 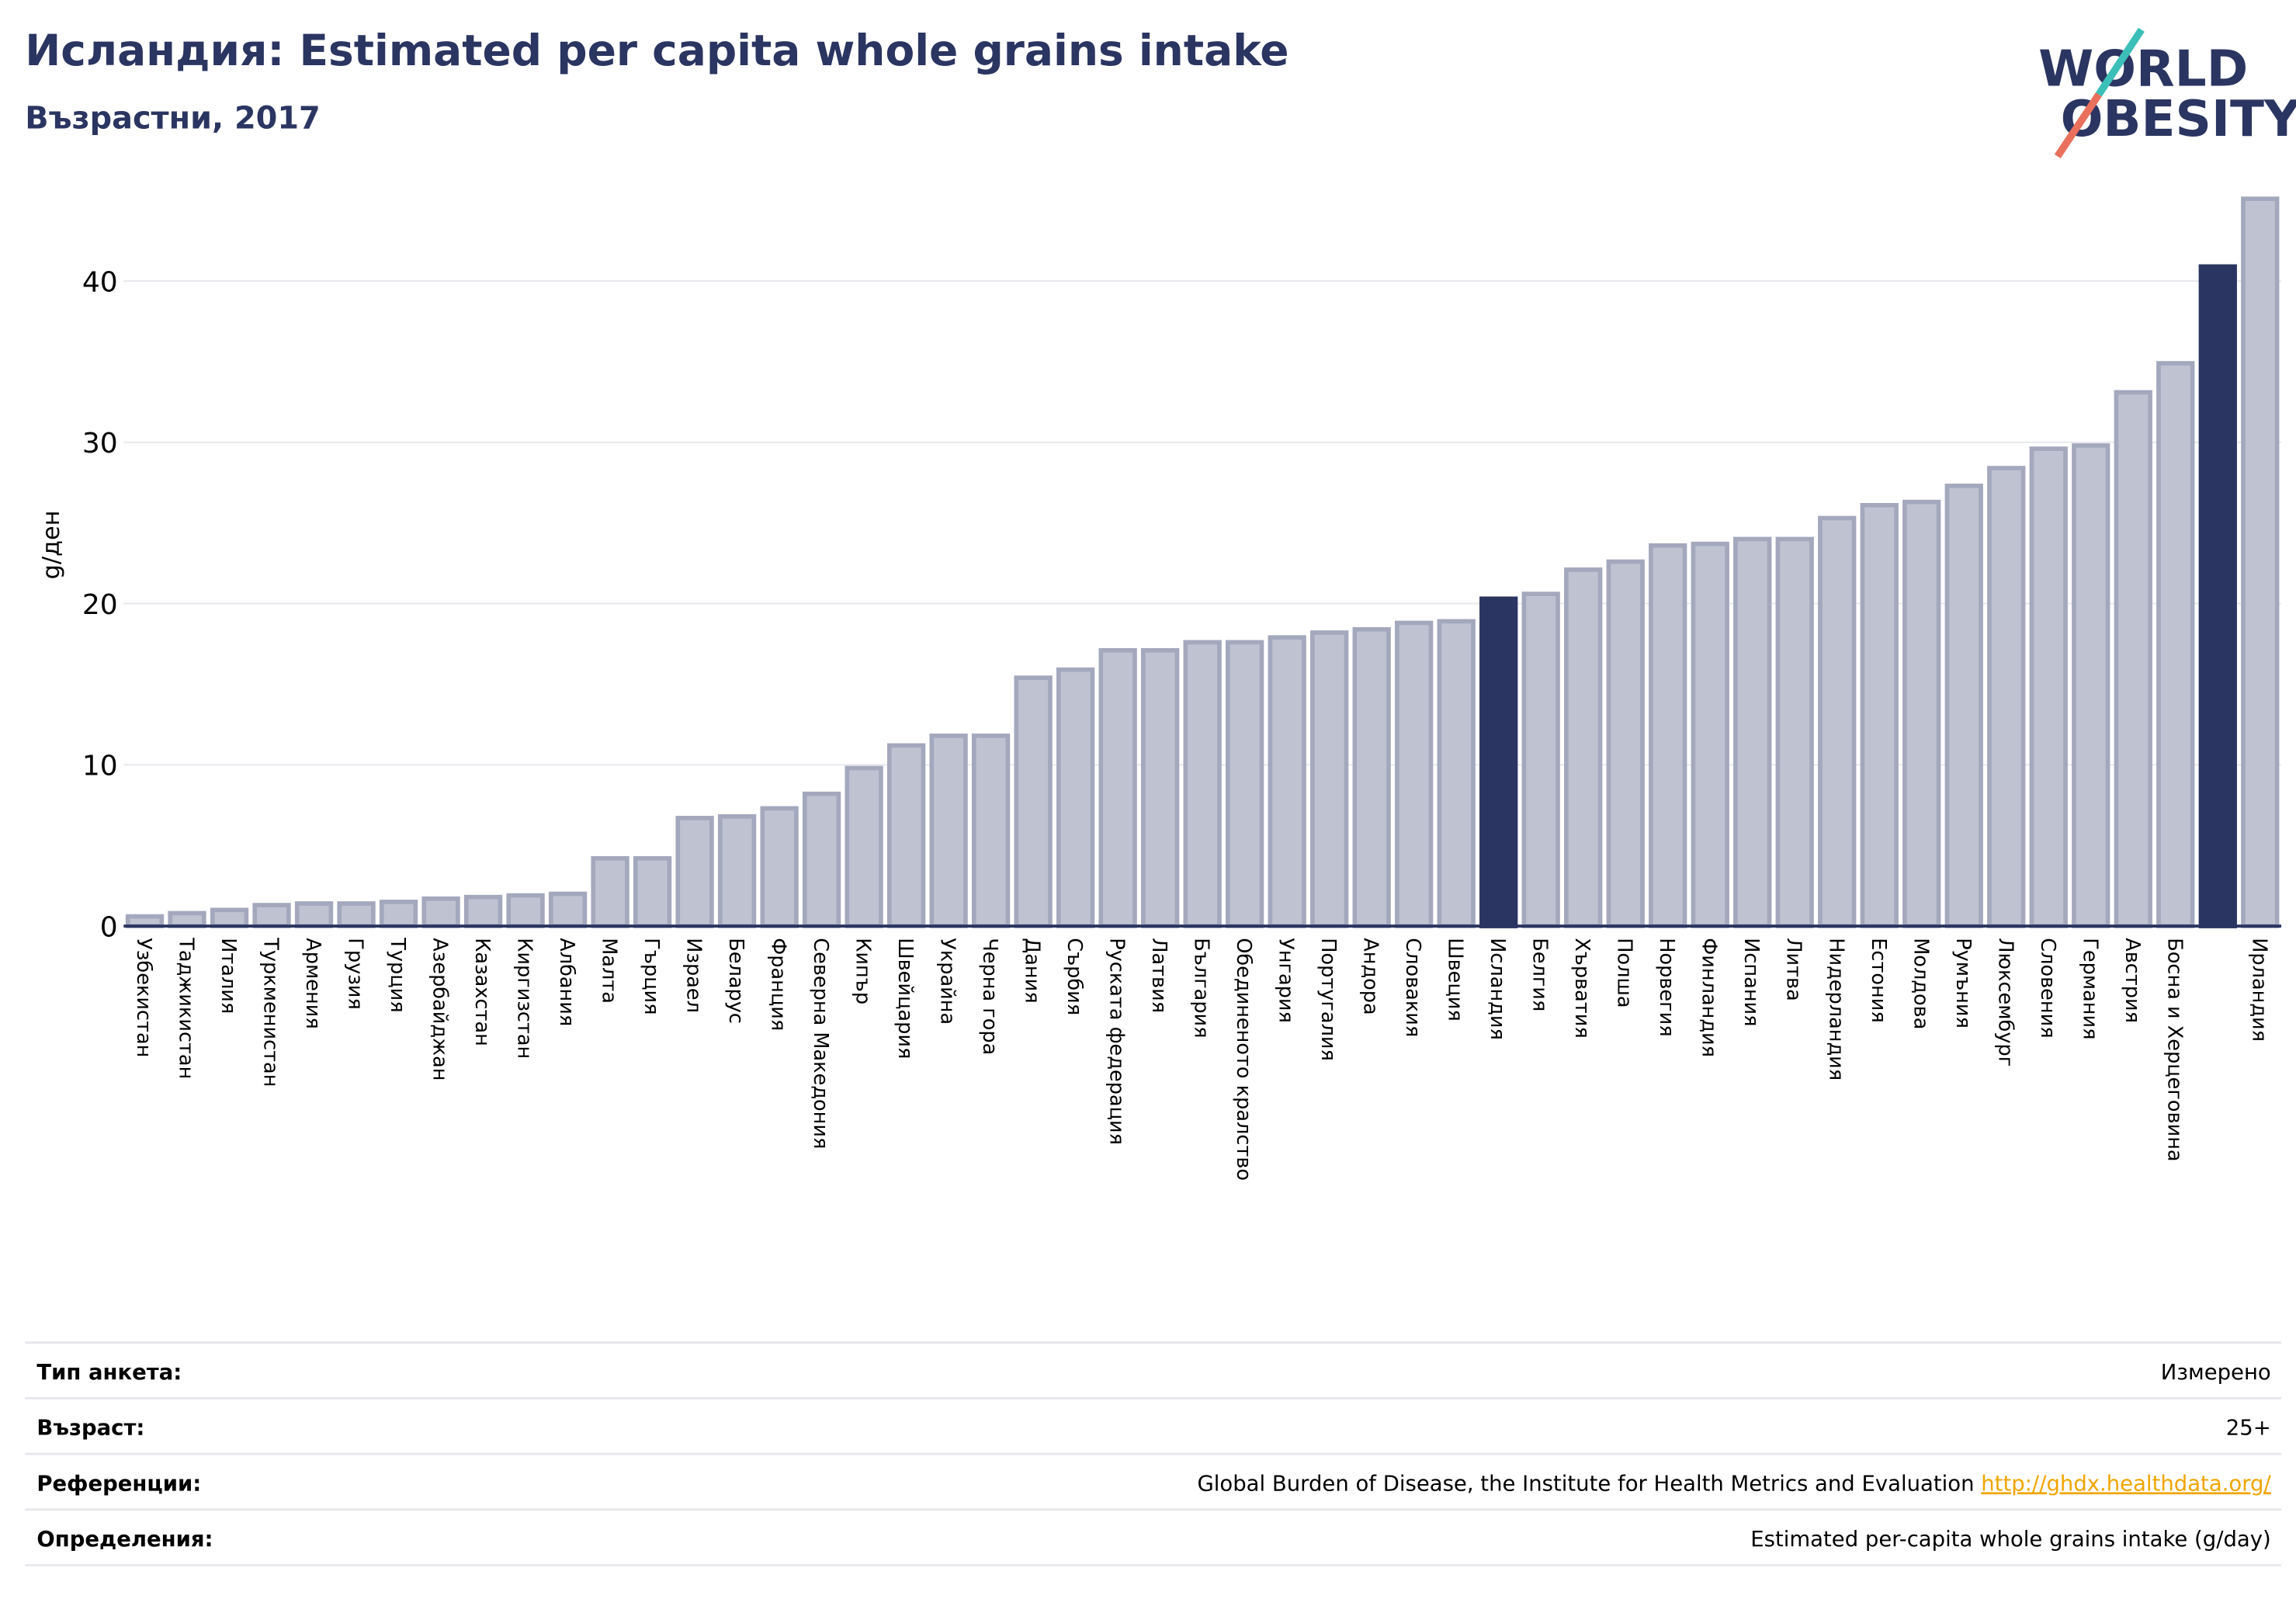 I want to click on x-tick-label: Румъния, so click(x=1963, y=983).